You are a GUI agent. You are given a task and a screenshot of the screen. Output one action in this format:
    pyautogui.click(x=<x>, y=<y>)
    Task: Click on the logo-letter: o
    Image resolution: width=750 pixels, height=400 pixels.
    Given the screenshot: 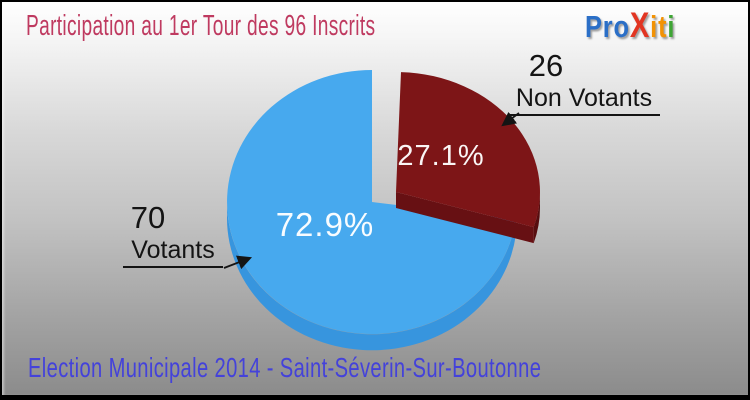 What is the action you would take?
    pyautogui.click(x=621, y=26)
    